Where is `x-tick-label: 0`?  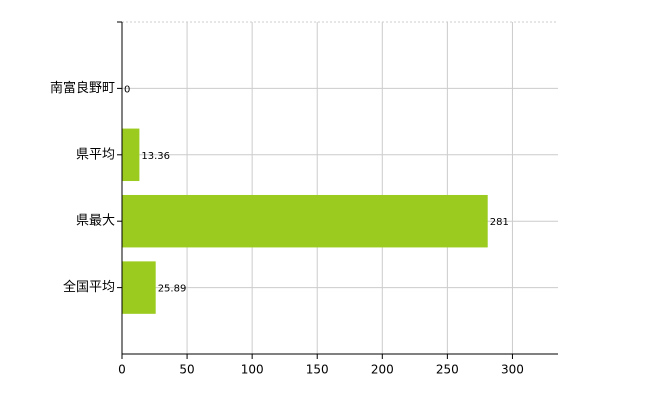 x-tick-label: 0 is located at coordinates (122, 370).